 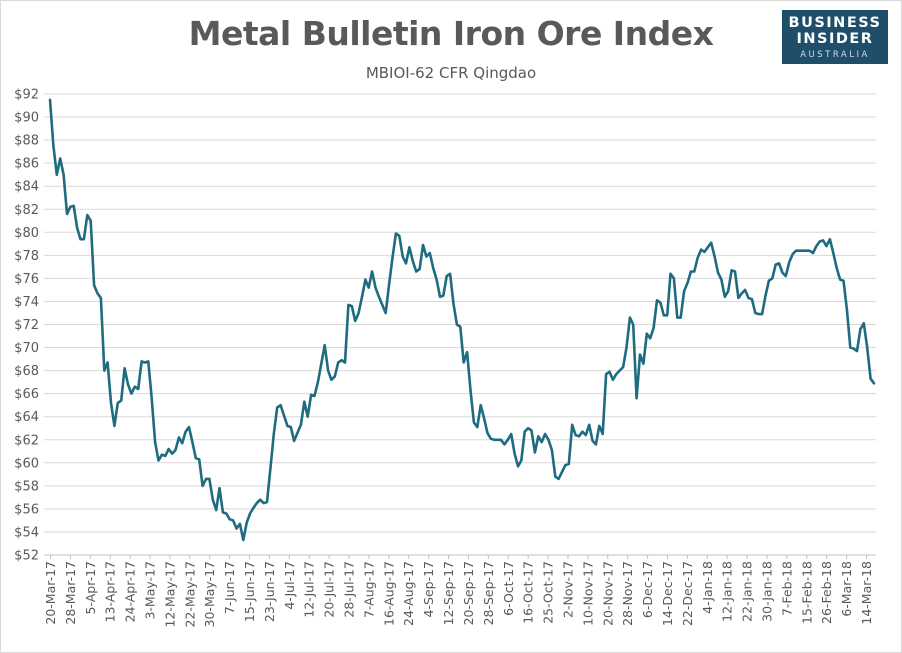 What do you see at coordinates (249, 591) in the screenshot?
I see `x-tick-label: 15-Jun-17` at bounding box center [249, 591].